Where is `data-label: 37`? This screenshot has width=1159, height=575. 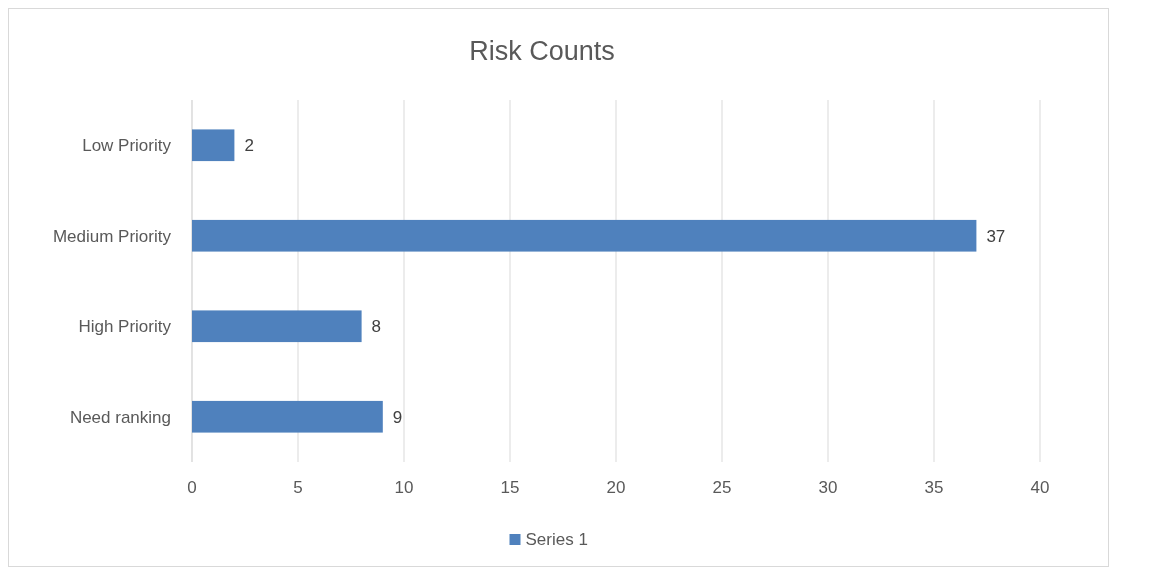 data-label: 37 is located at coordinates (996, 236).